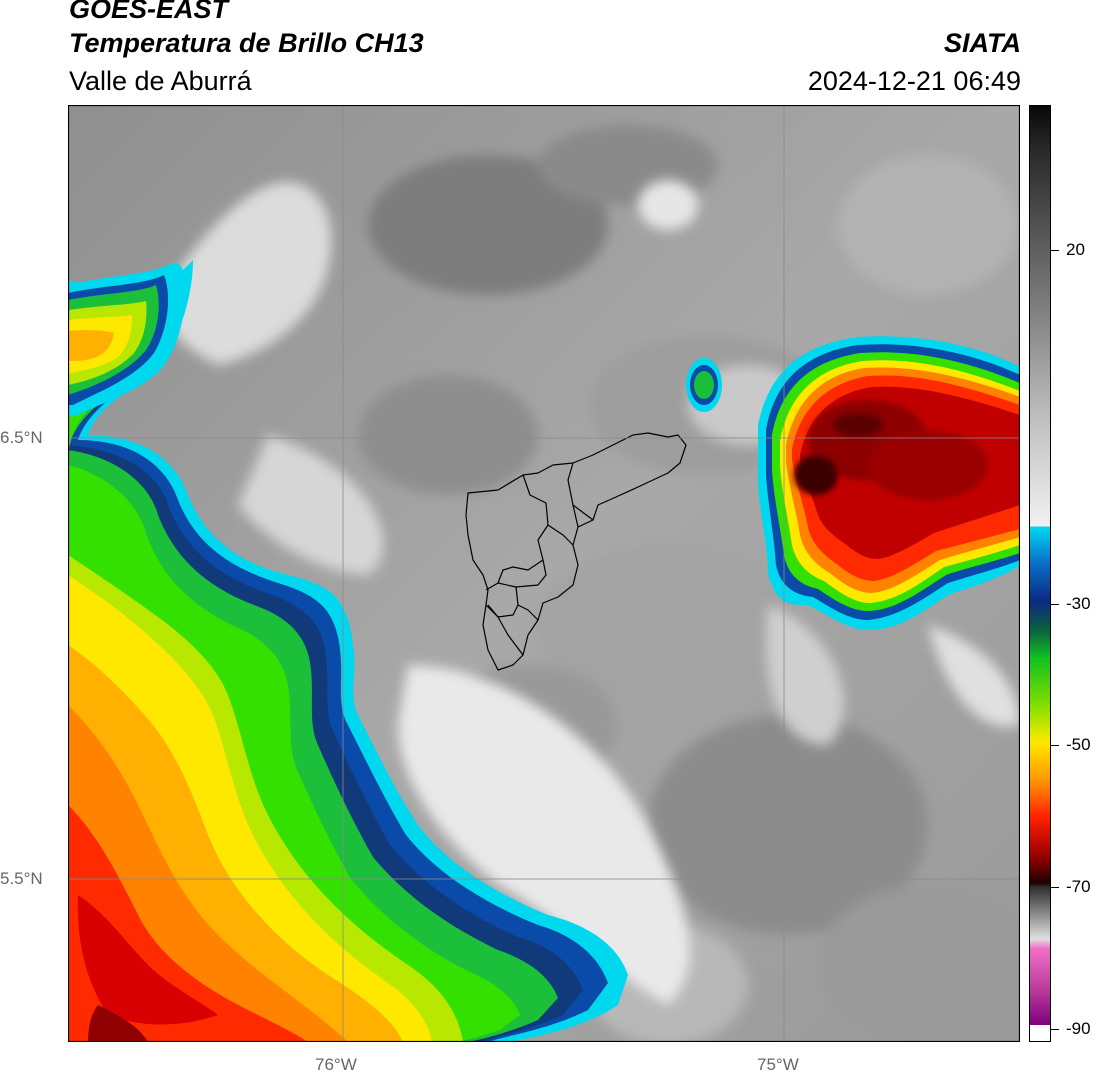 Image resolution: width=1094 pixels, height=1078 pixels. Describe the element at coordinates (982, 43) in the screenshot. I see `agency-label: SIATA` at that location.